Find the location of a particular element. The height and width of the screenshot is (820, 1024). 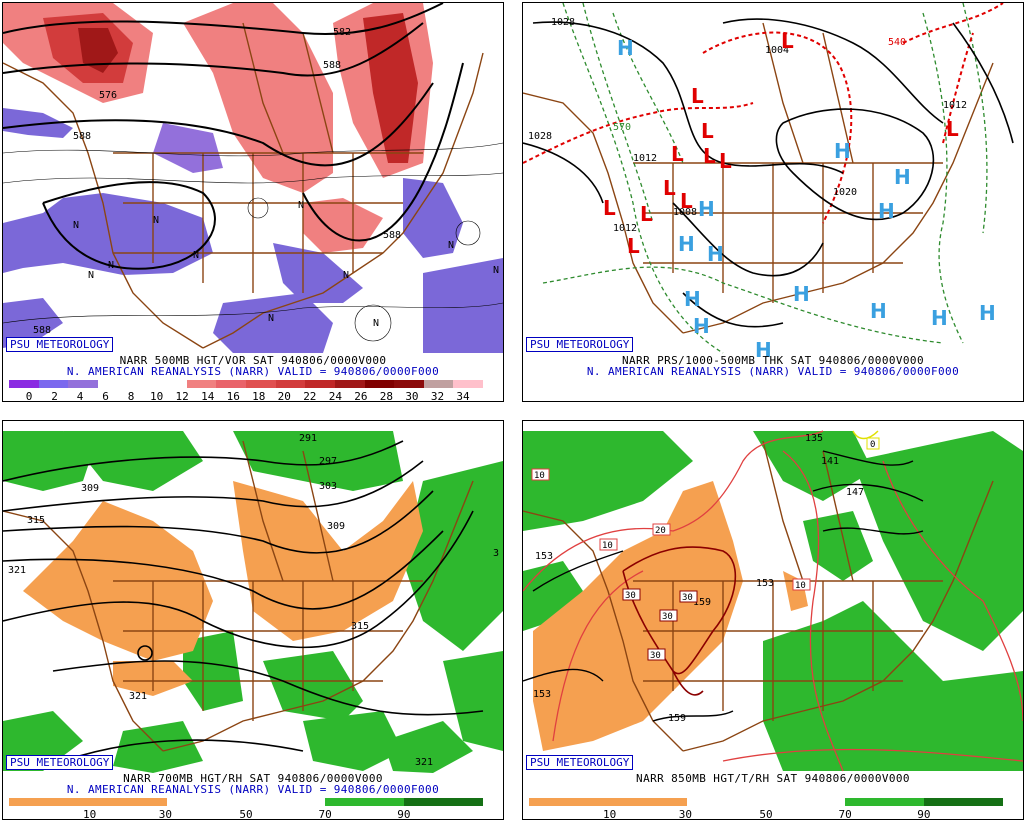

isobar-label: 1020 is located at coordinates (845, 192).